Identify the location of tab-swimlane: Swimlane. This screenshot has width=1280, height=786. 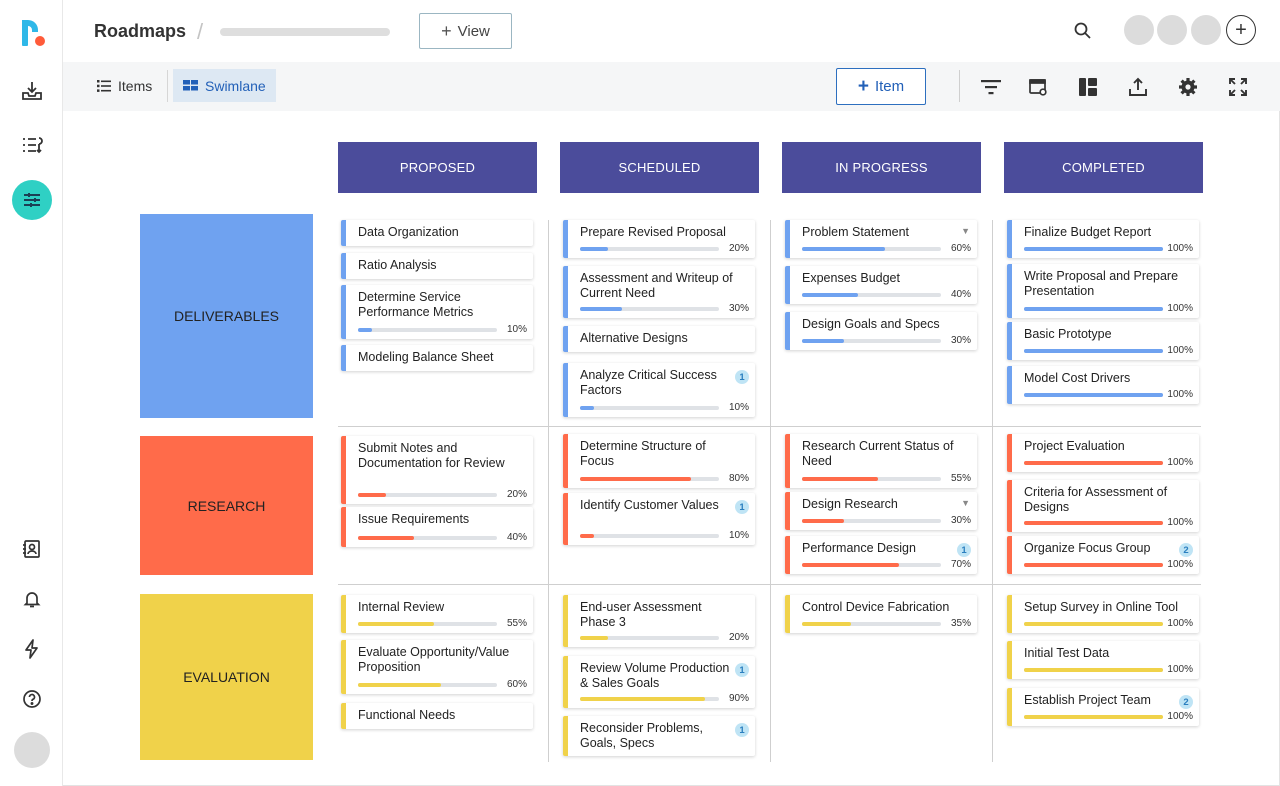
(224, 85).